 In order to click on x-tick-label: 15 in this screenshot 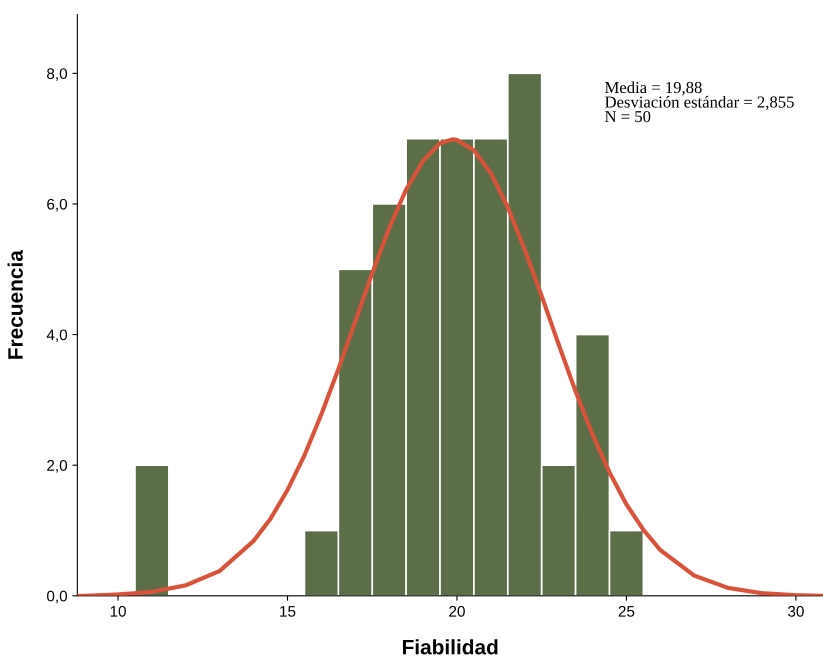, I will do `click(288, 611)`.